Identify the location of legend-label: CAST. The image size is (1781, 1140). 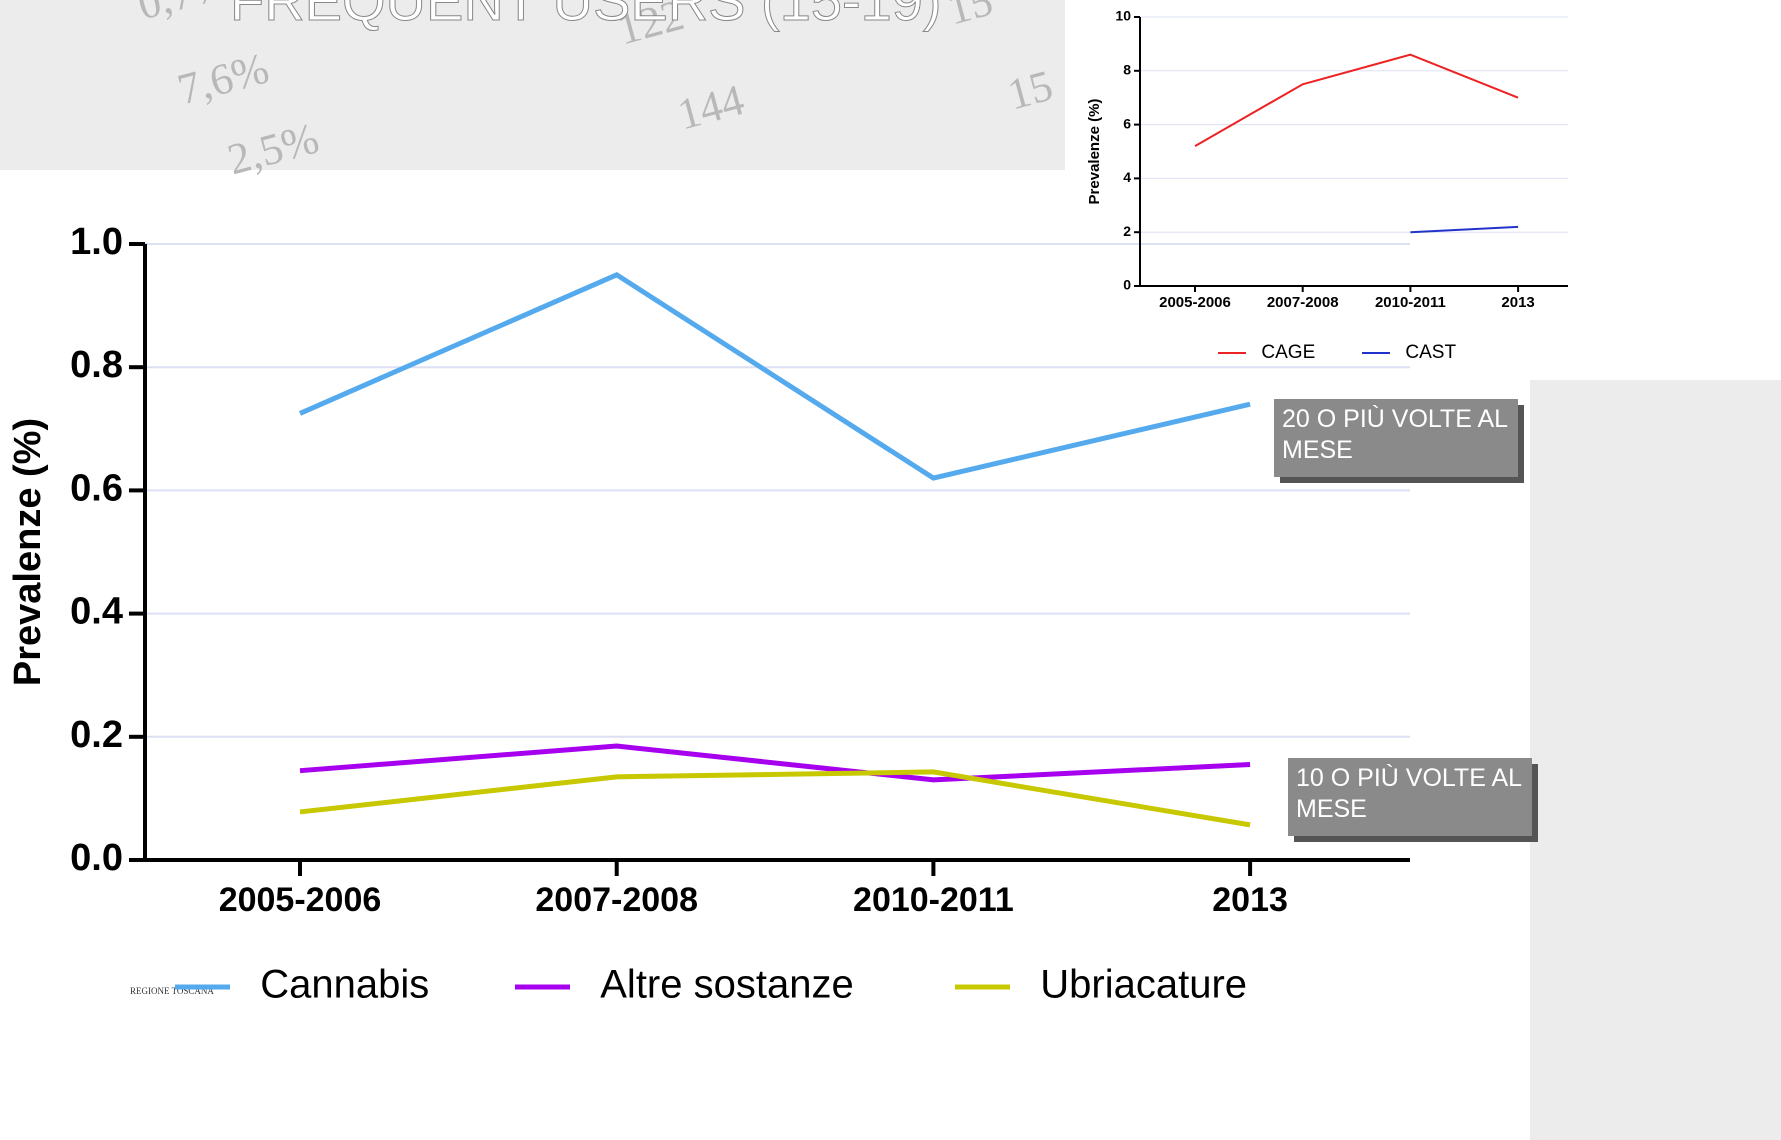
(1430, 352).